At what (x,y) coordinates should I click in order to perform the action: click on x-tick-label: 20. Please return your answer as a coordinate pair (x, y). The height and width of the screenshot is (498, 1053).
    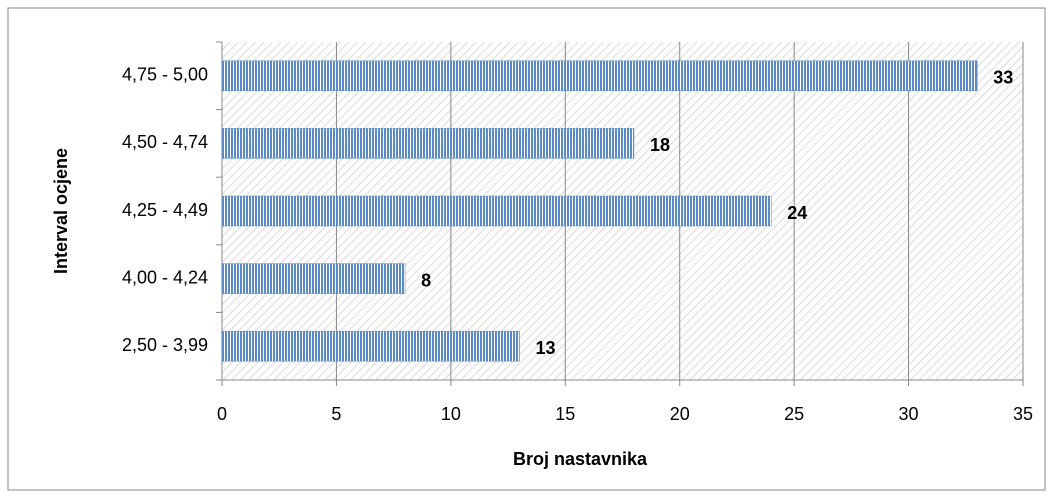
    Looking at the image, I should click on (680, 414).